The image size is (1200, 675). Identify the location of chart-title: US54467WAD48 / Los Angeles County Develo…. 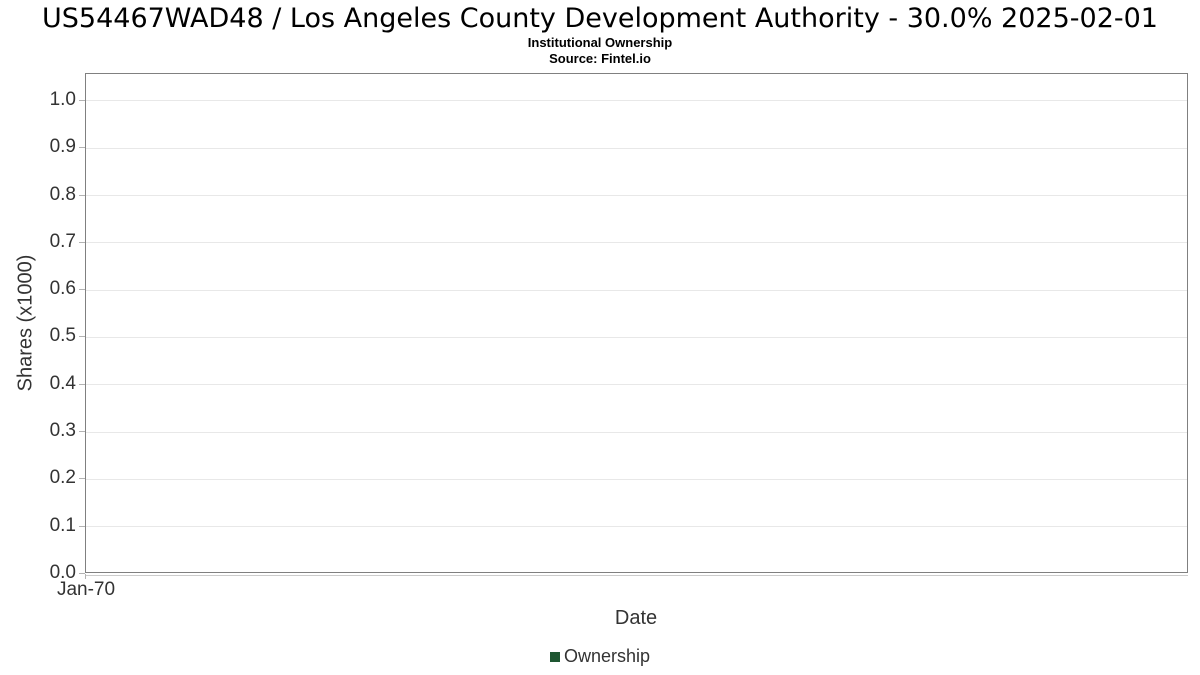
(600, 18).